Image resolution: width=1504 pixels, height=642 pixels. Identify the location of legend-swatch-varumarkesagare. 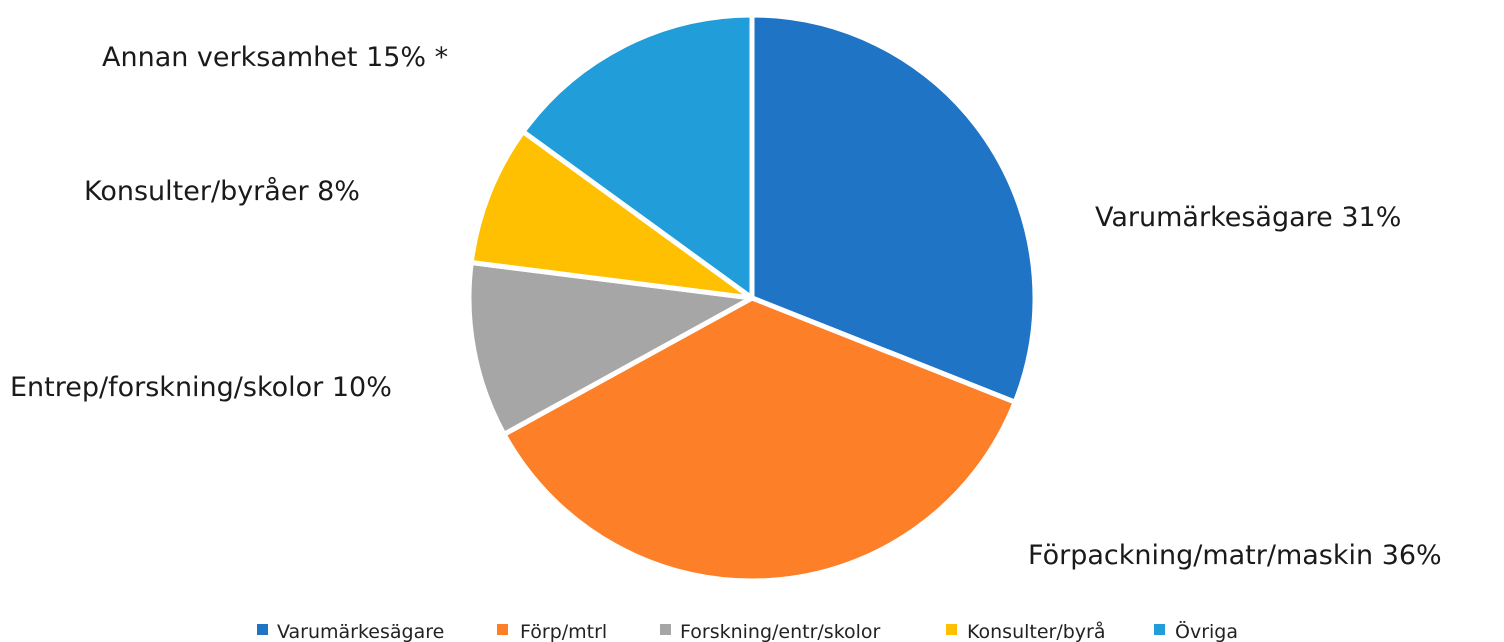
(262, 629).